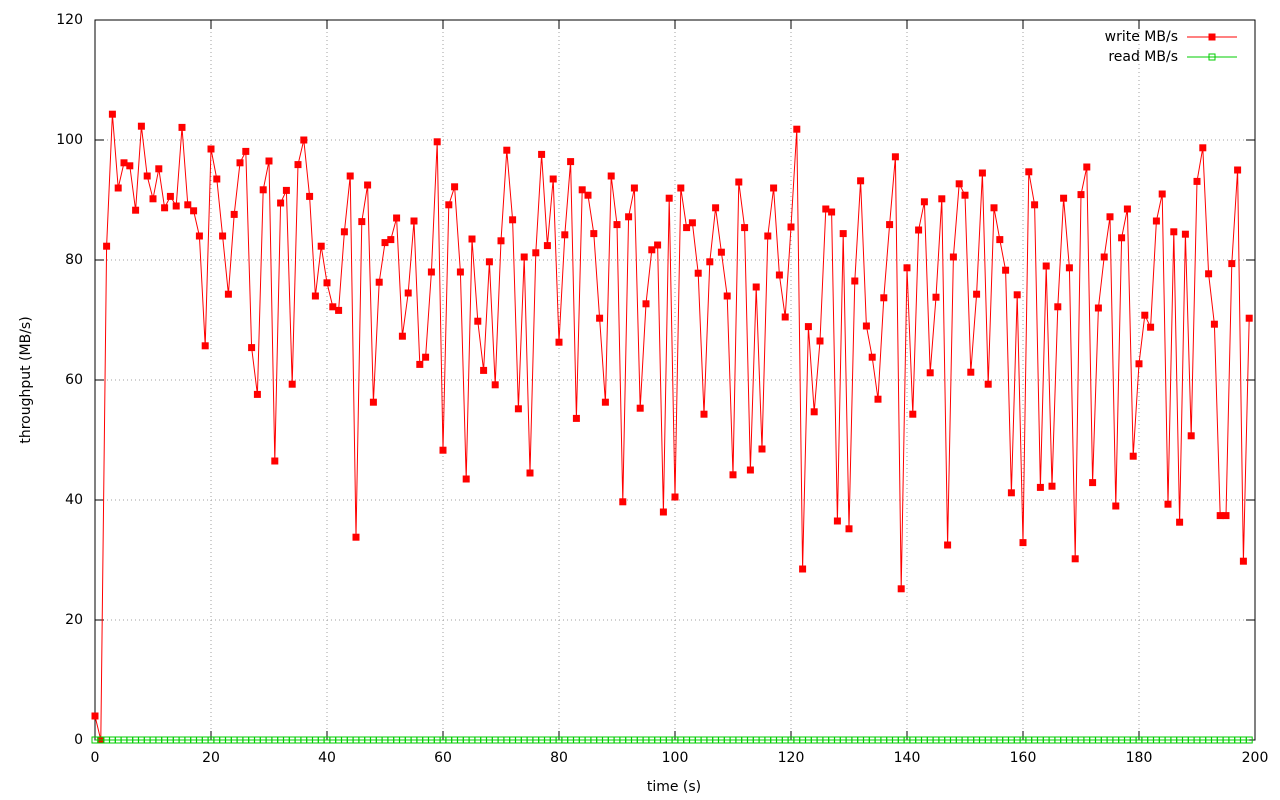  Describe the element at coordinates (69, 140) in the screenshot. I see `y-tick-label: 100` at that location.